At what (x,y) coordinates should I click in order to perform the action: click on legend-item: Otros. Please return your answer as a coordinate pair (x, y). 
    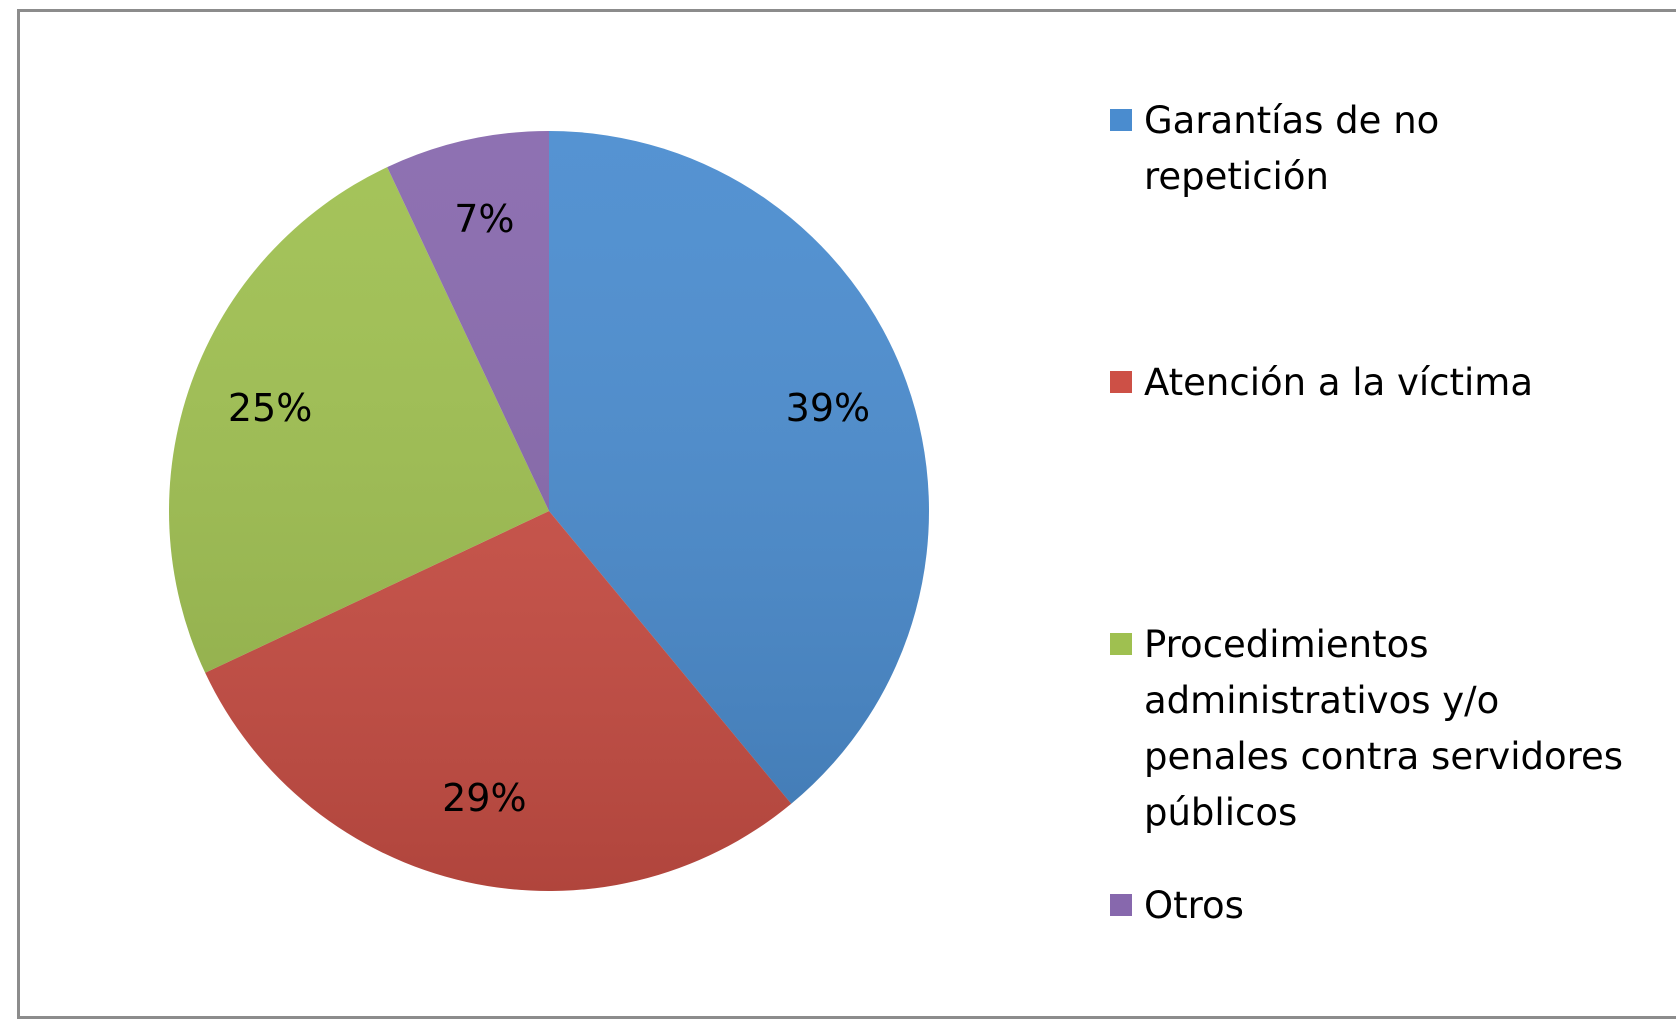
    Looking at the image, I should click on (1377, 906).